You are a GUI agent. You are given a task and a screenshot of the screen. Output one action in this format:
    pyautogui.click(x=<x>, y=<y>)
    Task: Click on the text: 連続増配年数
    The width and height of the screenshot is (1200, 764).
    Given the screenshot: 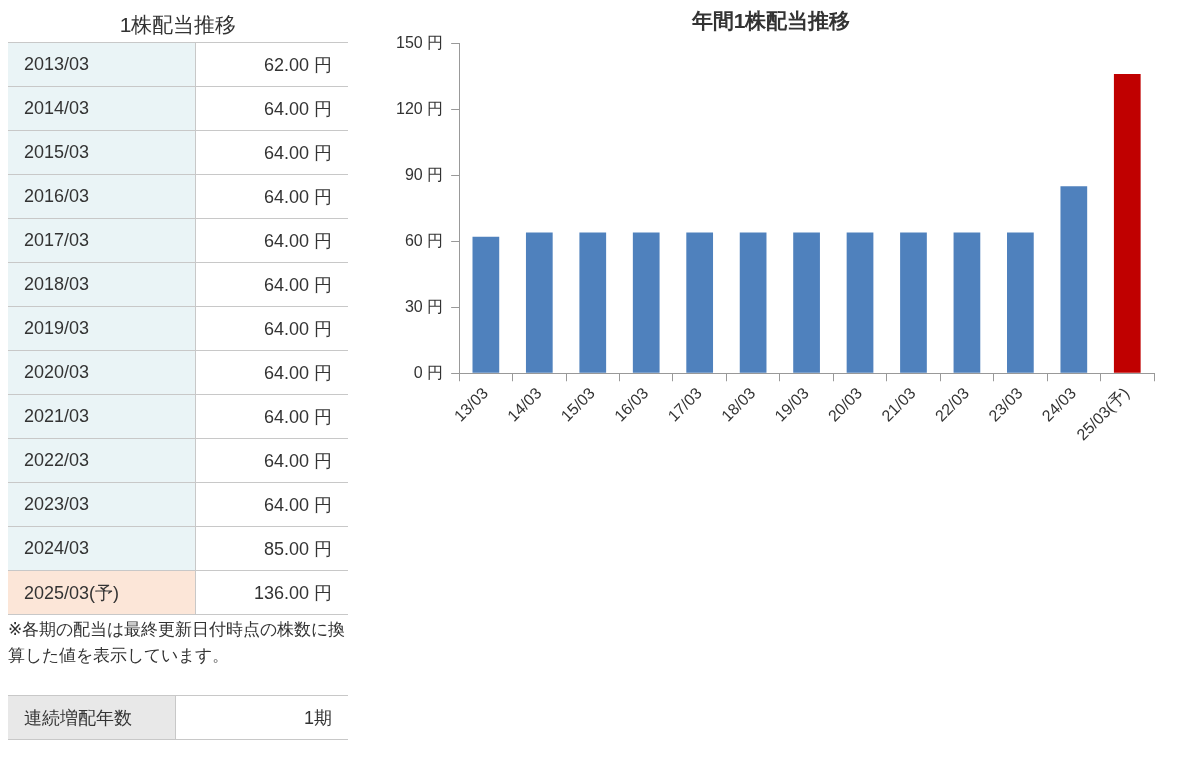 What is the action you would take?
    pyautogui.click(x=92, y=717)
    